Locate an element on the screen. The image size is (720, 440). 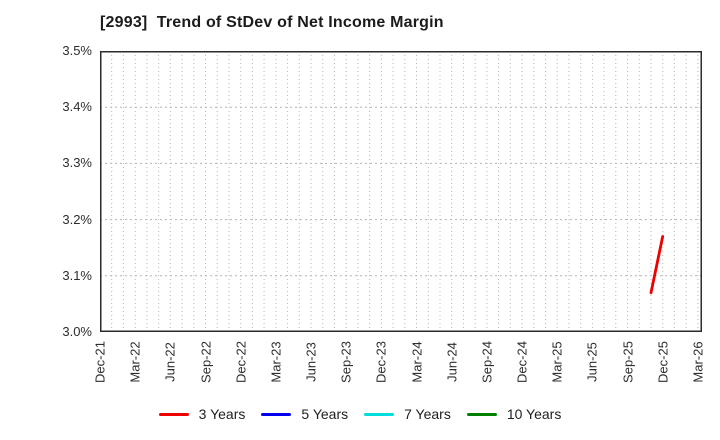
x-tick-label: Mar-26 is located at coordinates (698, 362).